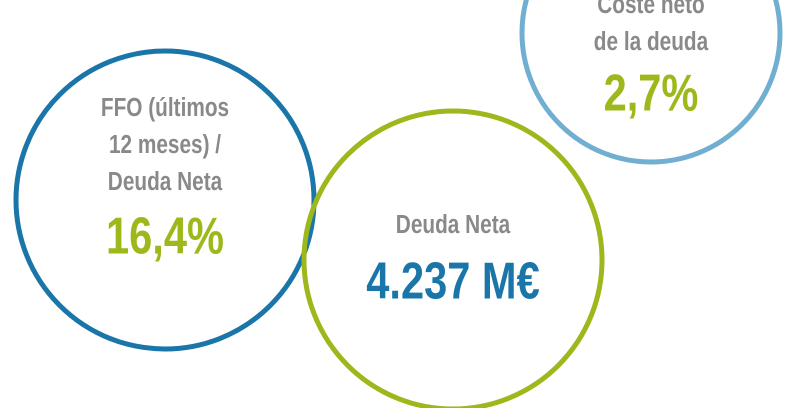 The width and height of the screenshot is (786, 408). What do you see at coordinates (651, 41) in the screenshot?
I see `label-line: de la deuda` at bounding box center [651, 41].